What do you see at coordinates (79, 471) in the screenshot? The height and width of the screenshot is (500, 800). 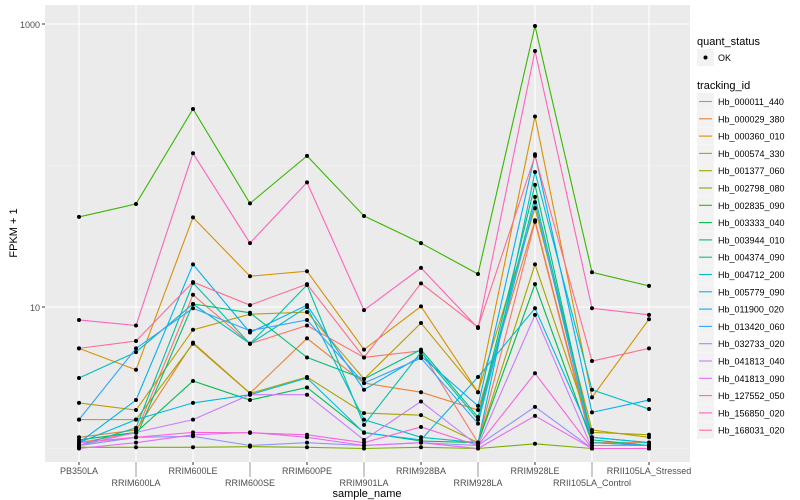 I see `x-tick-label: PB350LA` at bounding box center [79, 471].